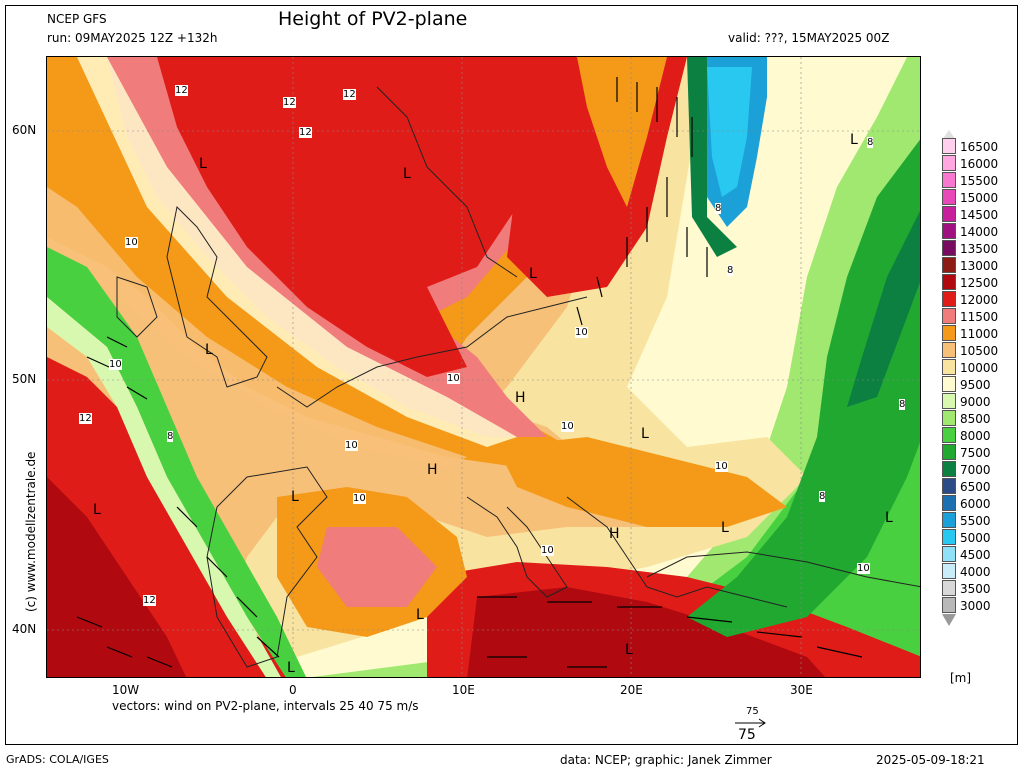 This screenshot has height=768, width=1024. I want to click on lon-label-10w: 10W, so click(126, 690).